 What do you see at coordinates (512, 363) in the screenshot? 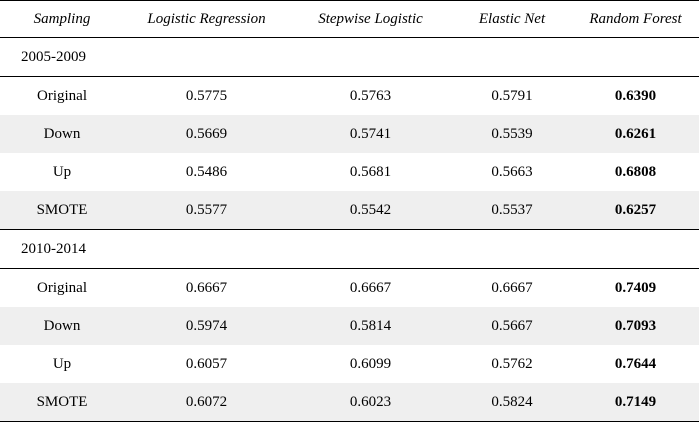
I see `en-cell: 0.5762` at bounding box center [512, 363].